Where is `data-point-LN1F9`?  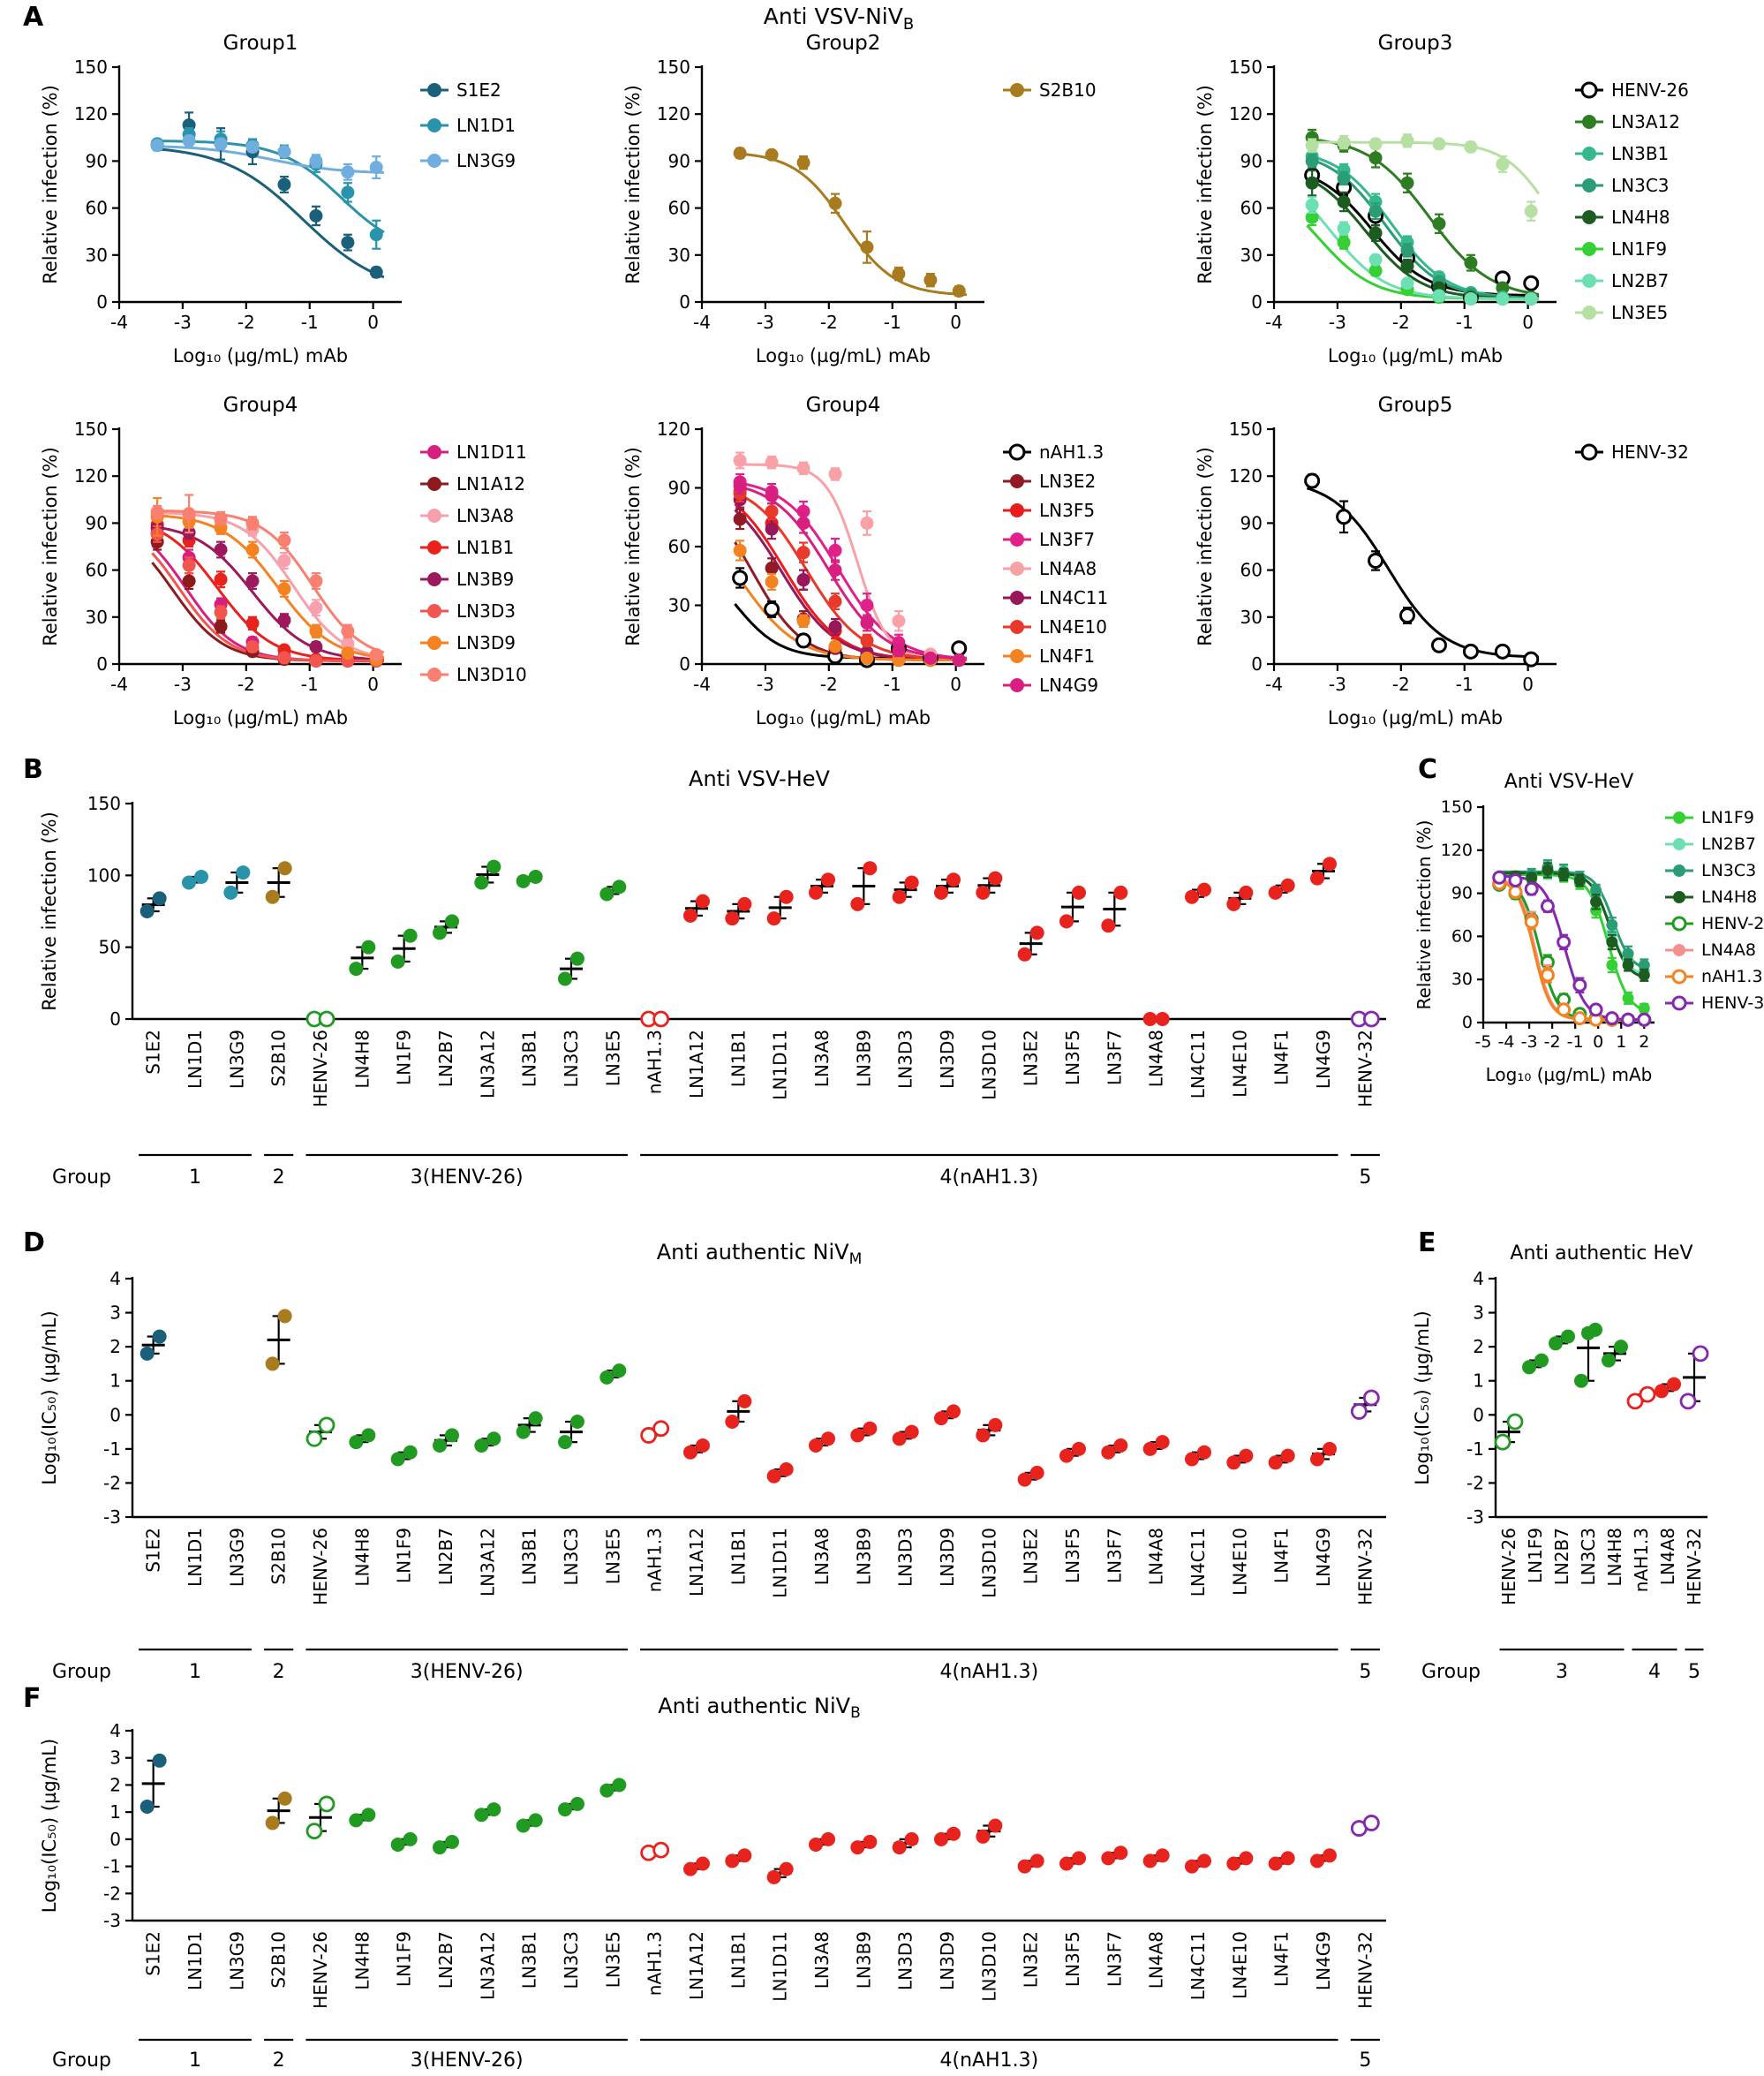 data-point-LN1F9 is located at coordinates (1541, 1361).